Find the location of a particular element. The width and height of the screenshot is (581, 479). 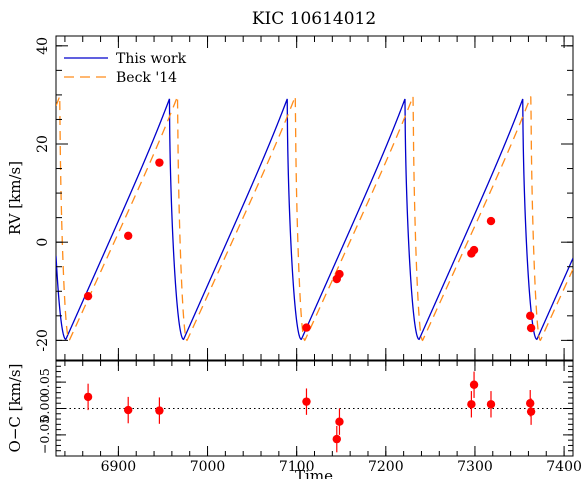

x-tick-label: 7300 is located at coordinates (475, 467).